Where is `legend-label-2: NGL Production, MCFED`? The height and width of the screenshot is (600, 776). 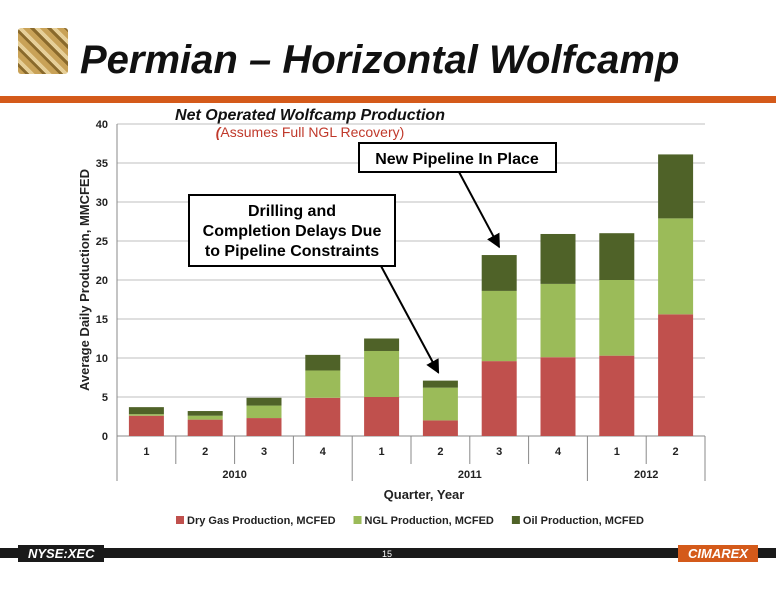 legend-label-2: NGL Production, MCFED is located at coordinates (429, 521).